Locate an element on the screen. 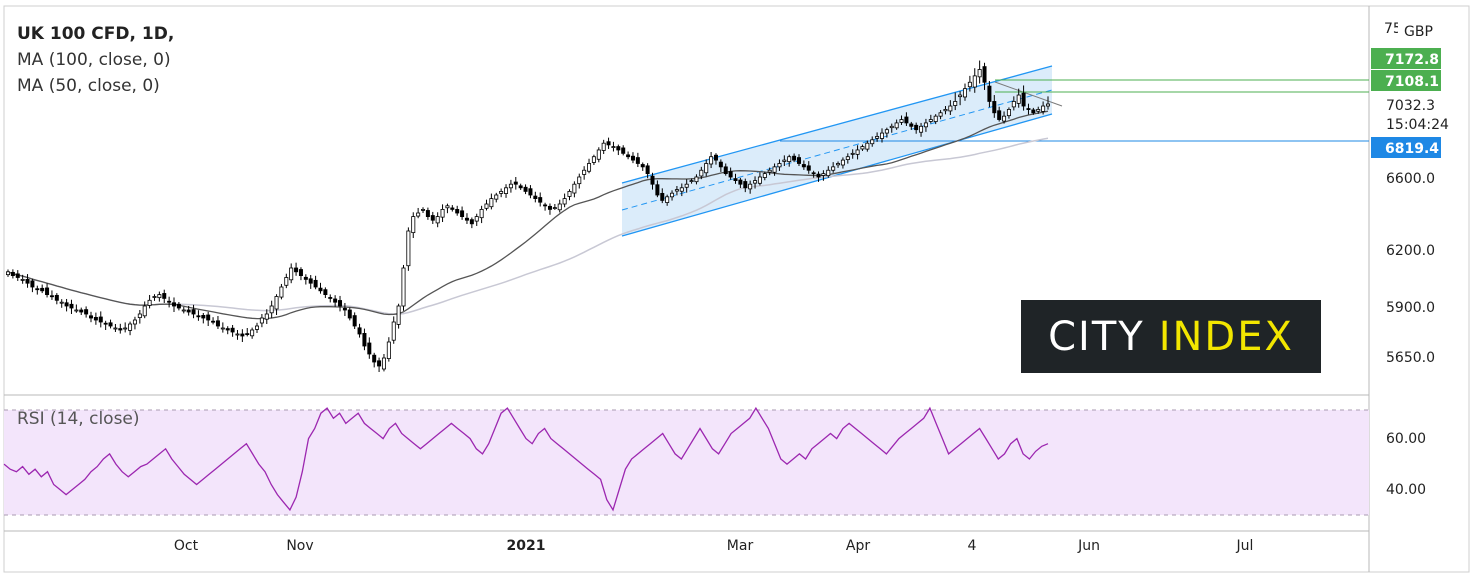 Image resolution: width=1475 pixels, height=578 pixels. currency-box is located at coordinates (1418, 31).